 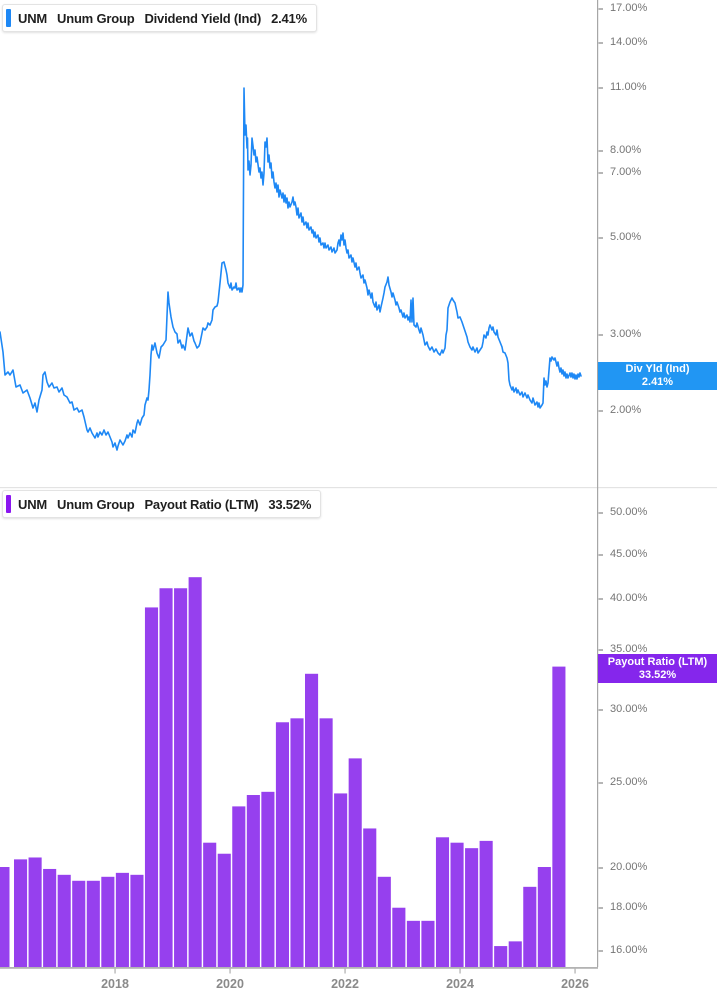 What do you see at coordinates (428, 943) in the screenshot?
I see `payout-ratio-bar-2023-Q2` at bounding box center [428, 943].